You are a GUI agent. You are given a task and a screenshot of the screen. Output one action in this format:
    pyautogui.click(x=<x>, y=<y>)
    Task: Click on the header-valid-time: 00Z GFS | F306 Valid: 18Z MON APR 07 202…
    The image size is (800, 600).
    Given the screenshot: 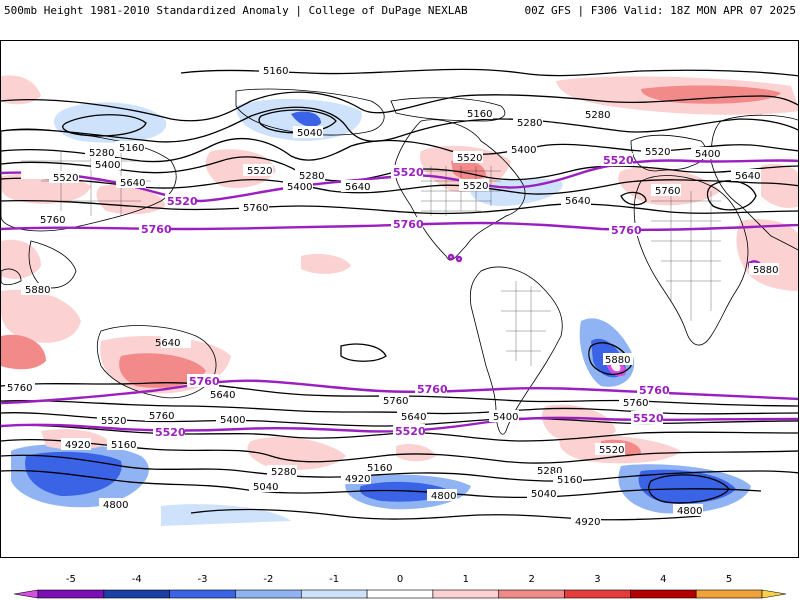 What is the action you would take?
    pyautogui.click(x=660, y=10)
    